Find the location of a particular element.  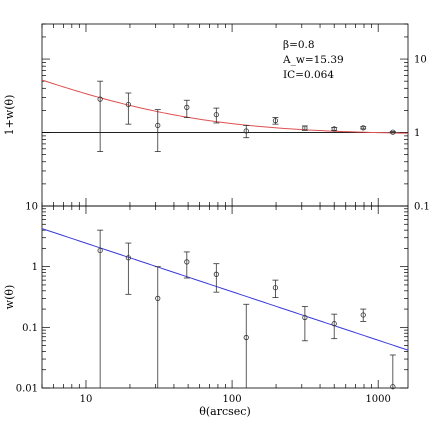

fit-annotation: β=0.8 A_w=15.39 IC=0.064 is located at coordinates (313, 60).